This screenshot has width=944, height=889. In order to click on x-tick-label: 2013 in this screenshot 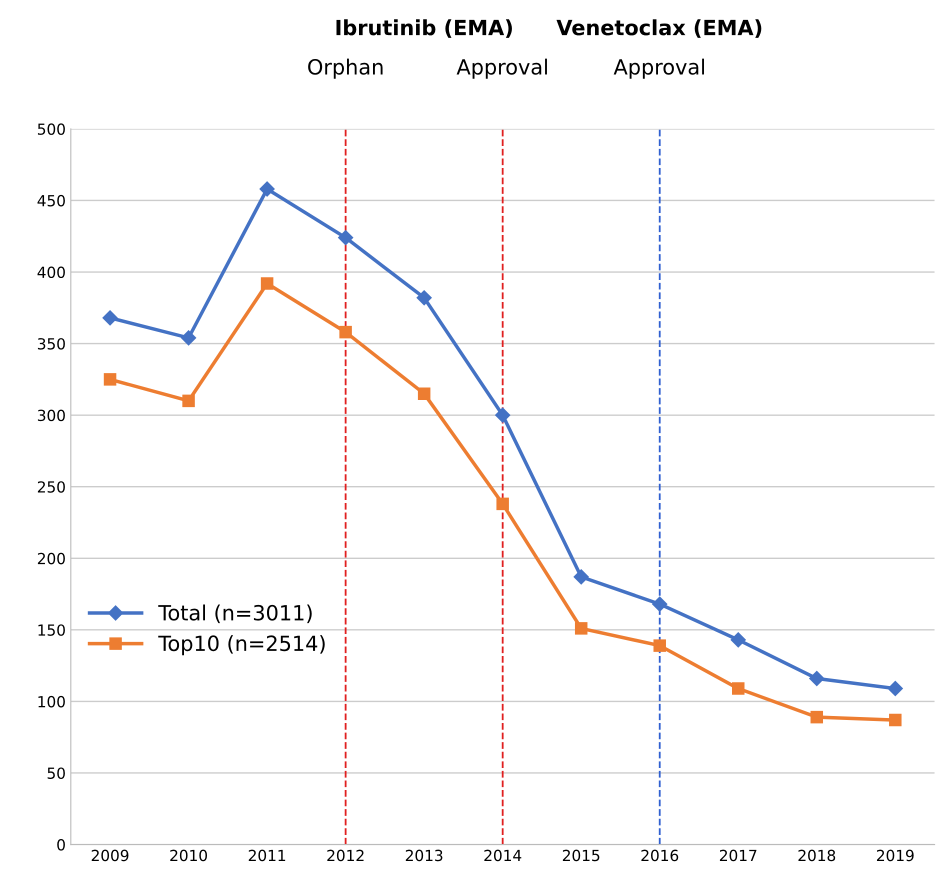, I will do `click(424, 856)`.